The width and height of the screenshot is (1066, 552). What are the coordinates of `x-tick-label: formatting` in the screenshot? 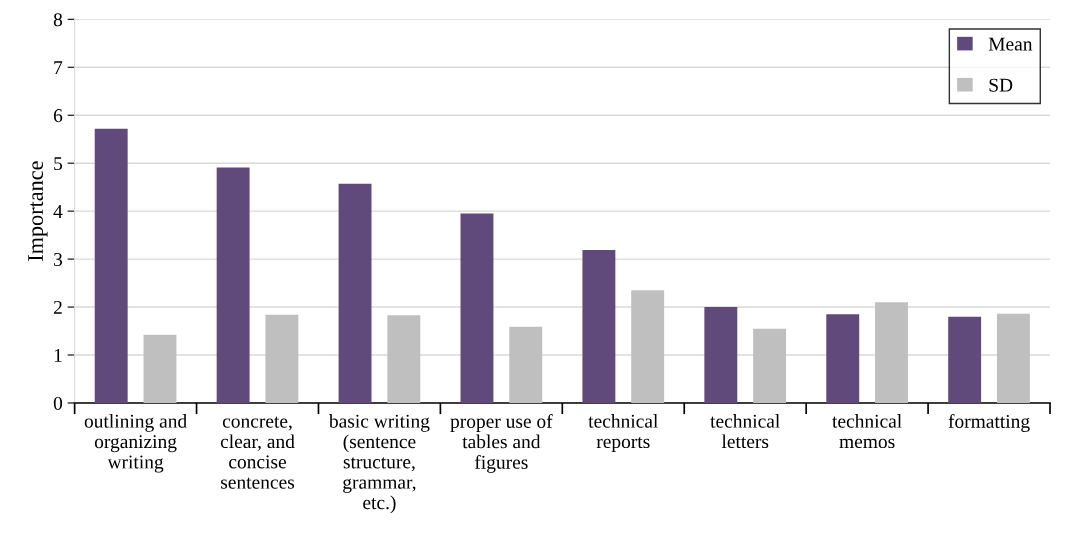 It's located at (989, 423).